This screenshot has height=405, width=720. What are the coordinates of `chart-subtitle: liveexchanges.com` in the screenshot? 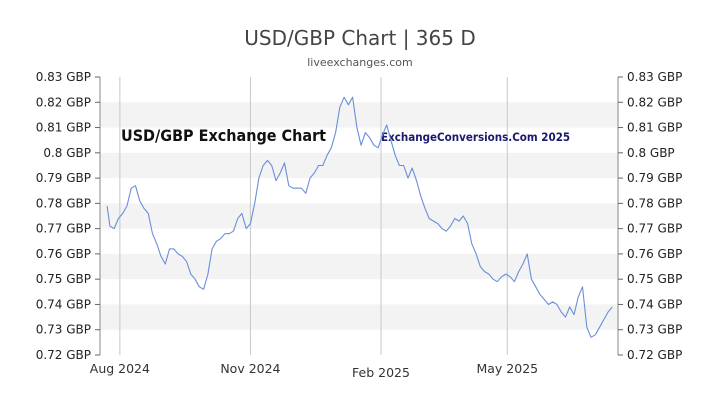 It's located at (360, 62).